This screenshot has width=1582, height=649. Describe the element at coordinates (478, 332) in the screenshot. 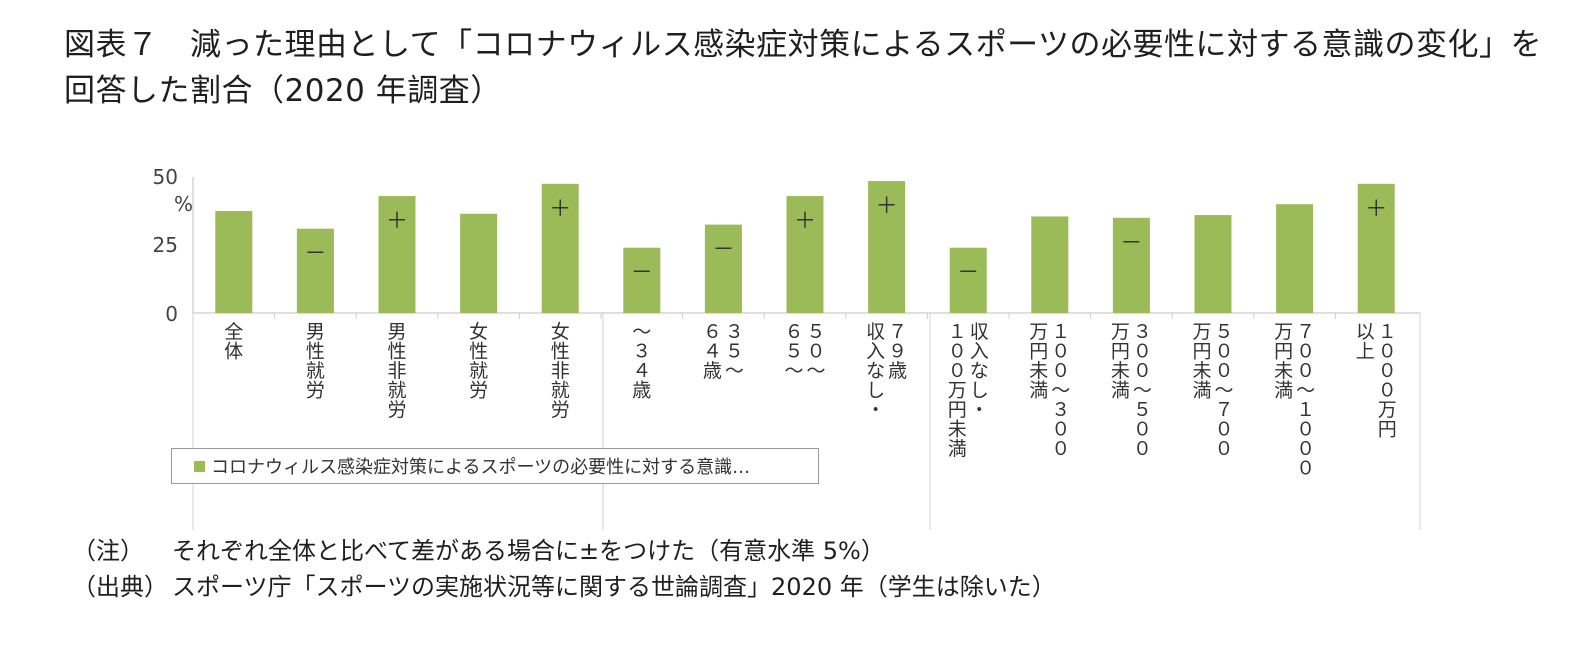

I see `category-label-char: 女` at that location.